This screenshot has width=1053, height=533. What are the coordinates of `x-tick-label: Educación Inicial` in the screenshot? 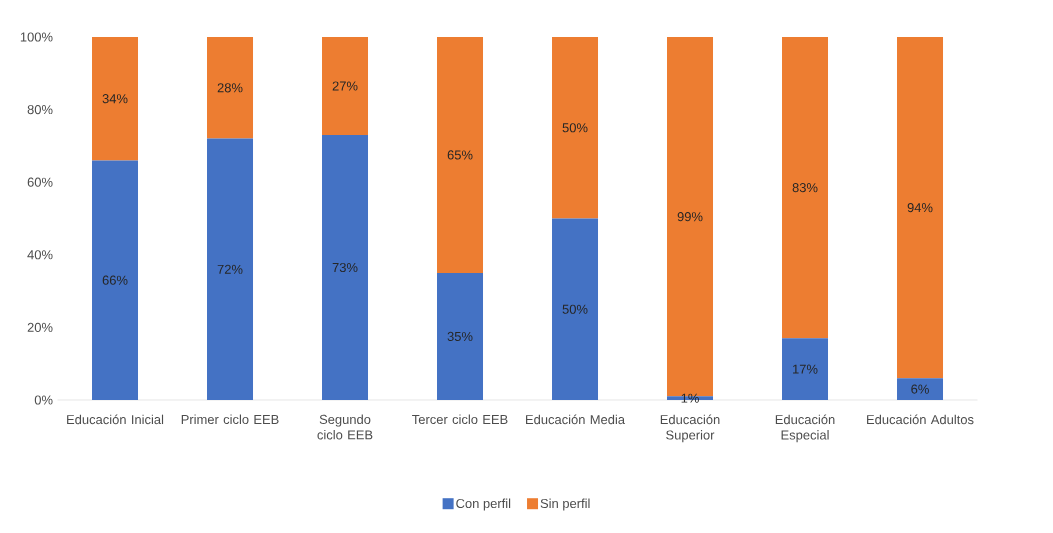 It's located at (115, 419).